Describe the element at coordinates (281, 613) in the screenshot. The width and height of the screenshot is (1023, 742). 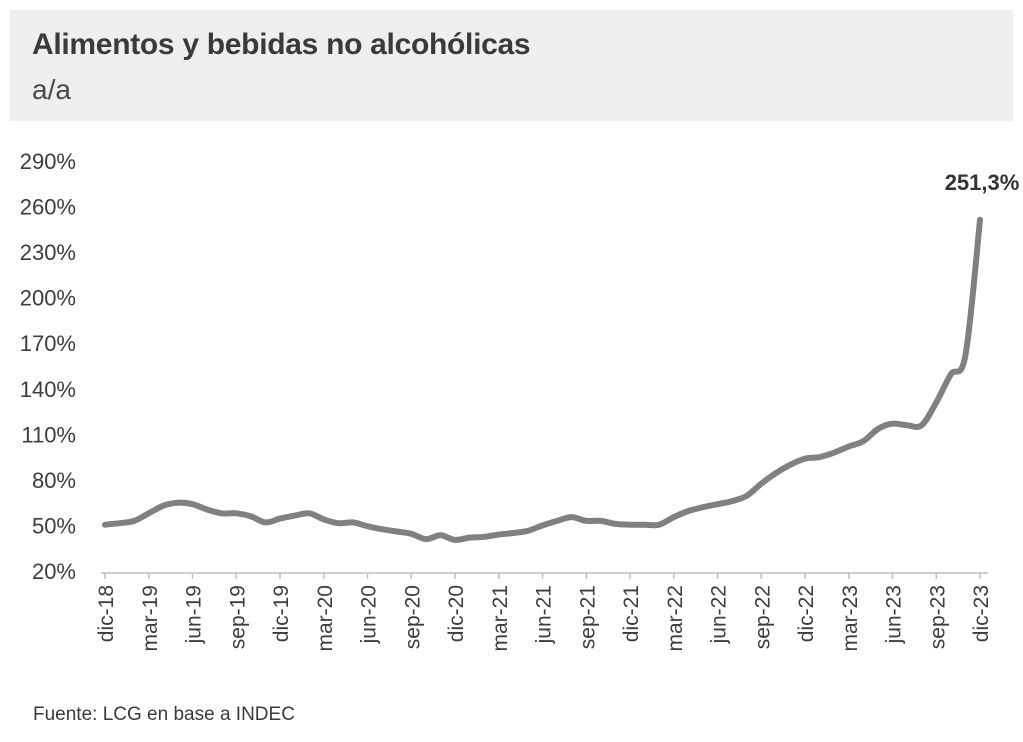
I see `x-tick-label: dic-19` at that location.